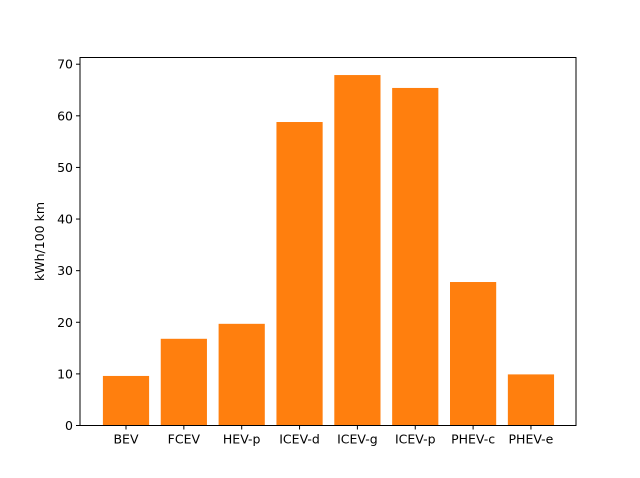 The height and width of the screenshot is (478, 640). Describe the element at coordinates (473, 439) in the screenshot. I see `x-tick-label-phev-c: PHEV-c` at that location.